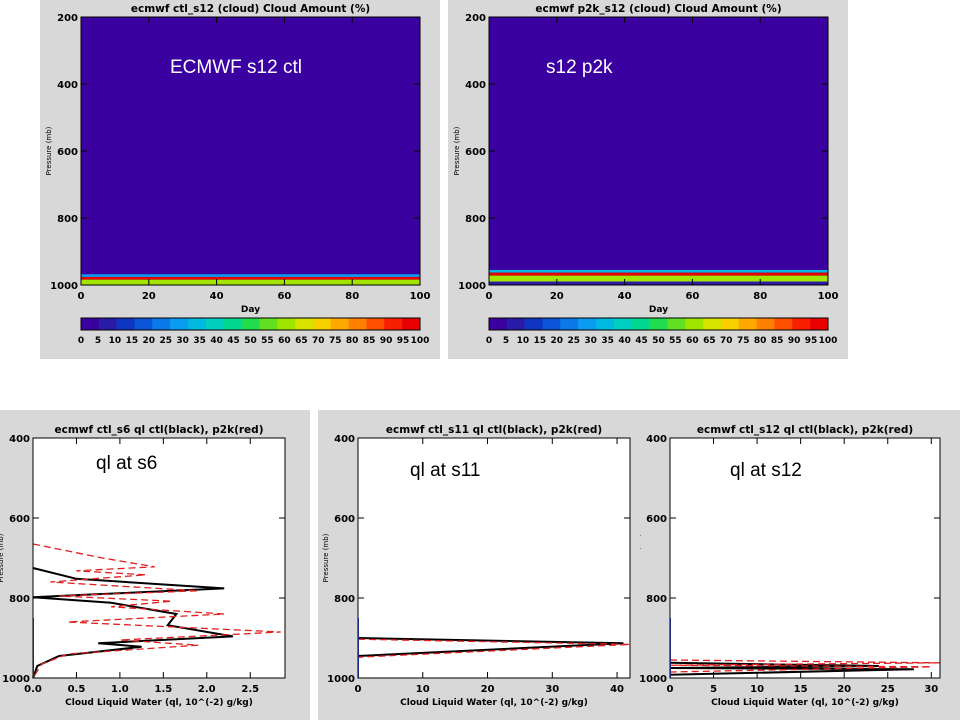 Image resolution: width=960 pixels, height=720 pixels. What do you see at coordinates (675, 341) in the screenshot?
I see `colorbar-tick-label: 55` at bounding box center [675, 341].